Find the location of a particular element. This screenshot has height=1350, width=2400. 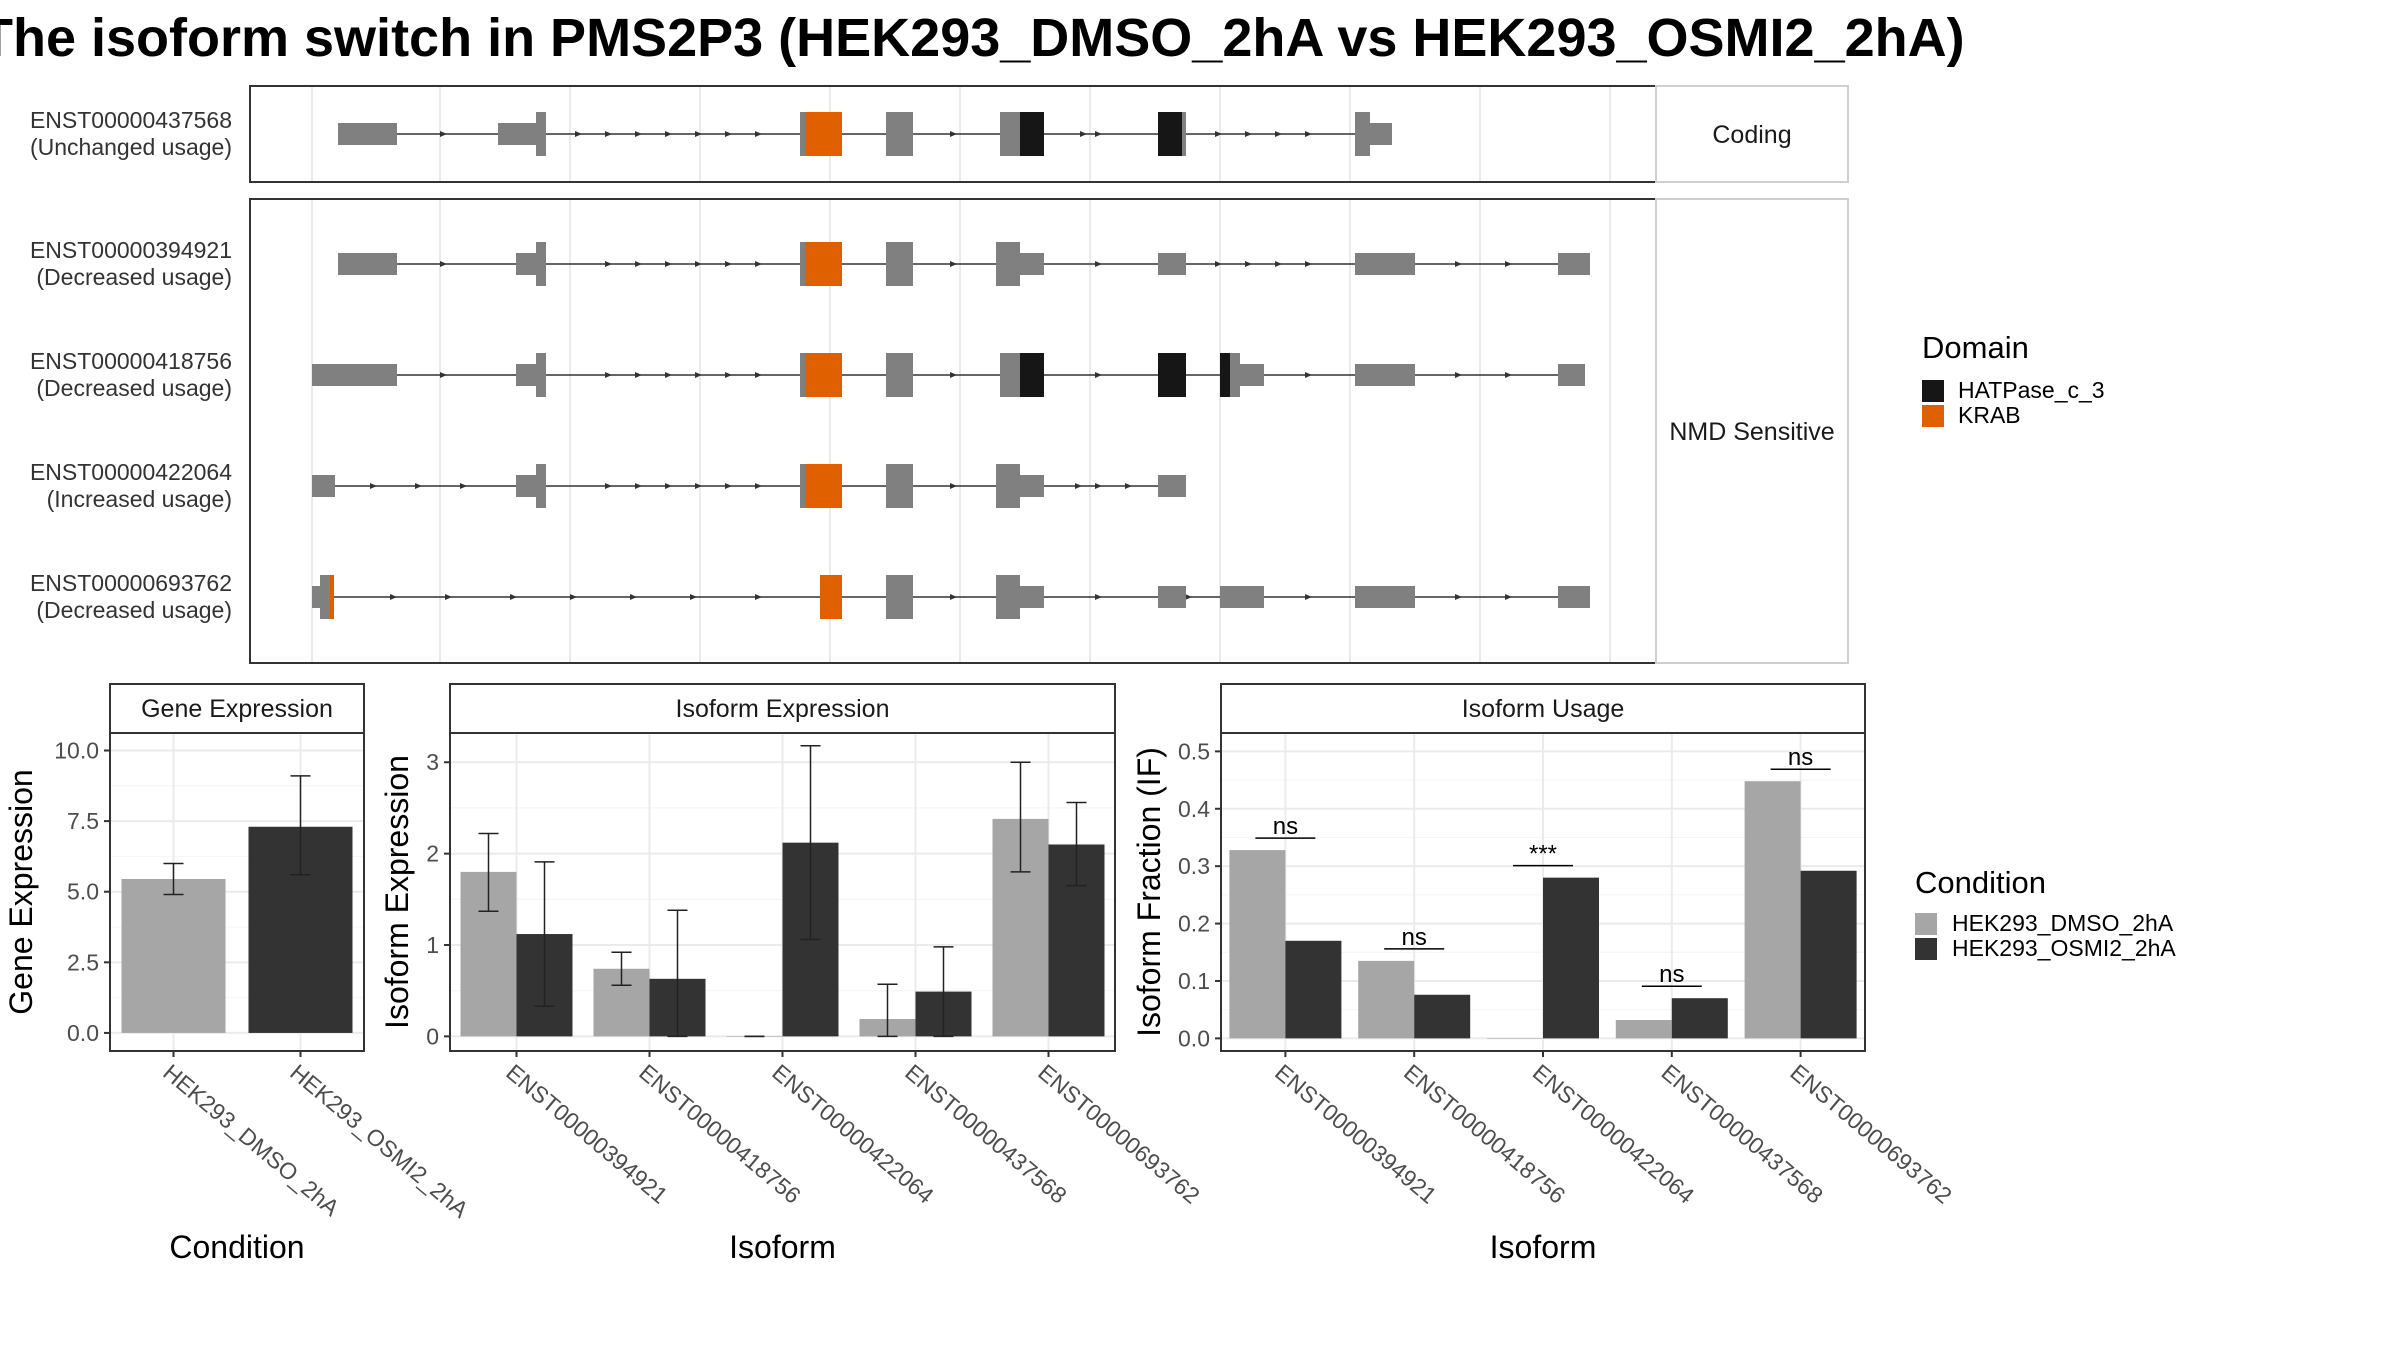

transcript-id-label: ENST00000422064 is located at coordinates (131, 472).